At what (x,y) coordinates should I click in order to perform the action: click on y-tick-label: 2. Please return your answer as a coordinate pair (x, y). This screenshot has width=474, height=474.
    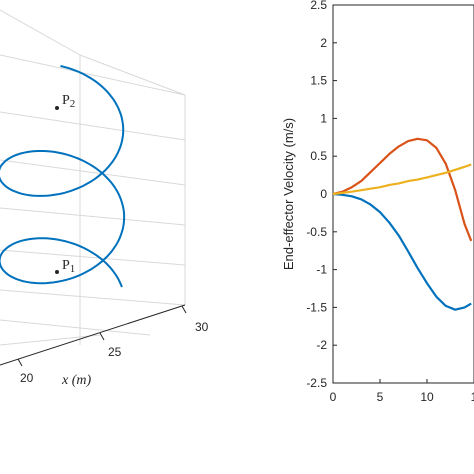
    Looking at the image, I should click on (323, 43).